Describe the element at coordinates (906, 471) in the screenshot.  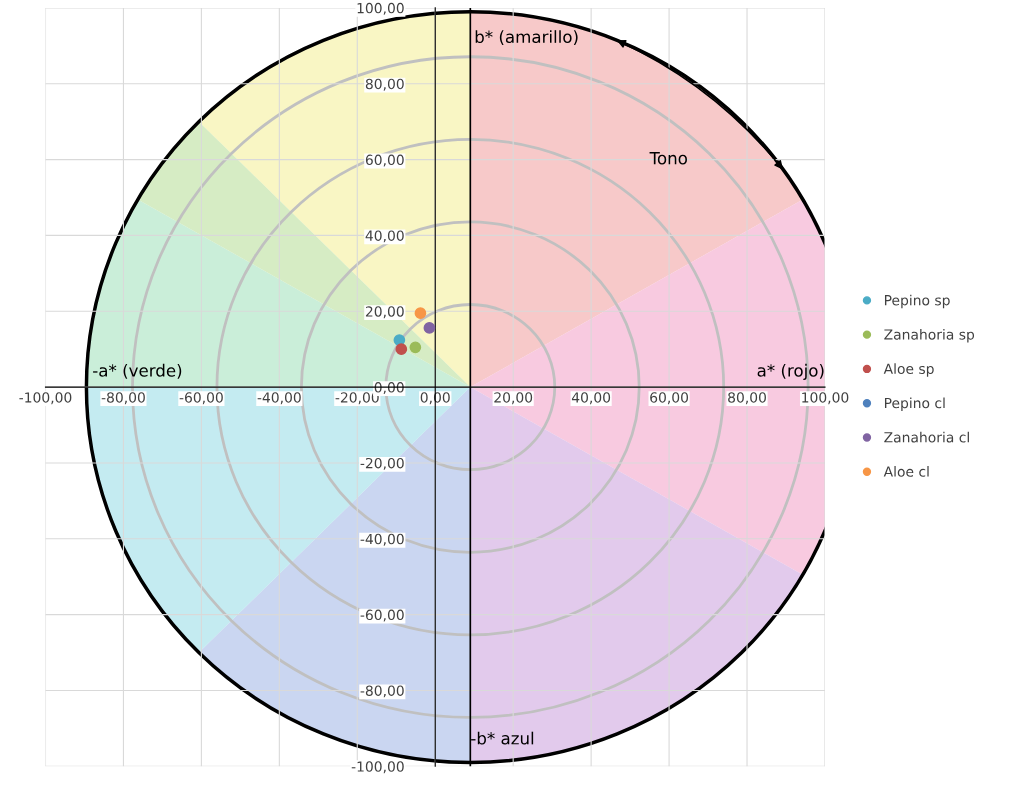
I see `legend-label: Aloe cl` at that location.